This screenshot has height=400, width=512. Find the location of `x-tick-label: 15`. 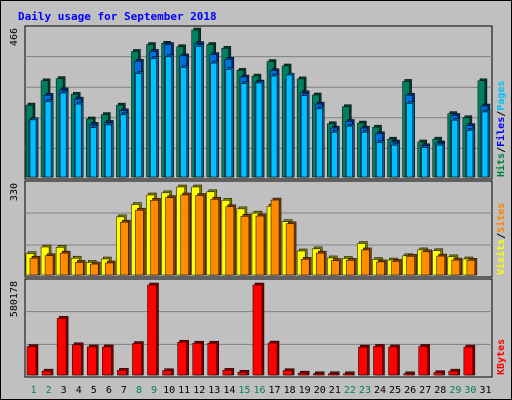

x-tick-label: 15 is located at coordinates (244, 390).